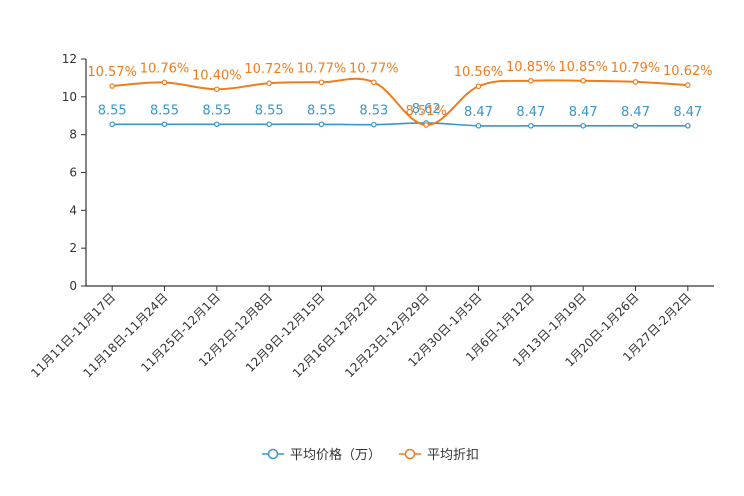  I want to click on y-tick-label: 2, so click(73, 248).